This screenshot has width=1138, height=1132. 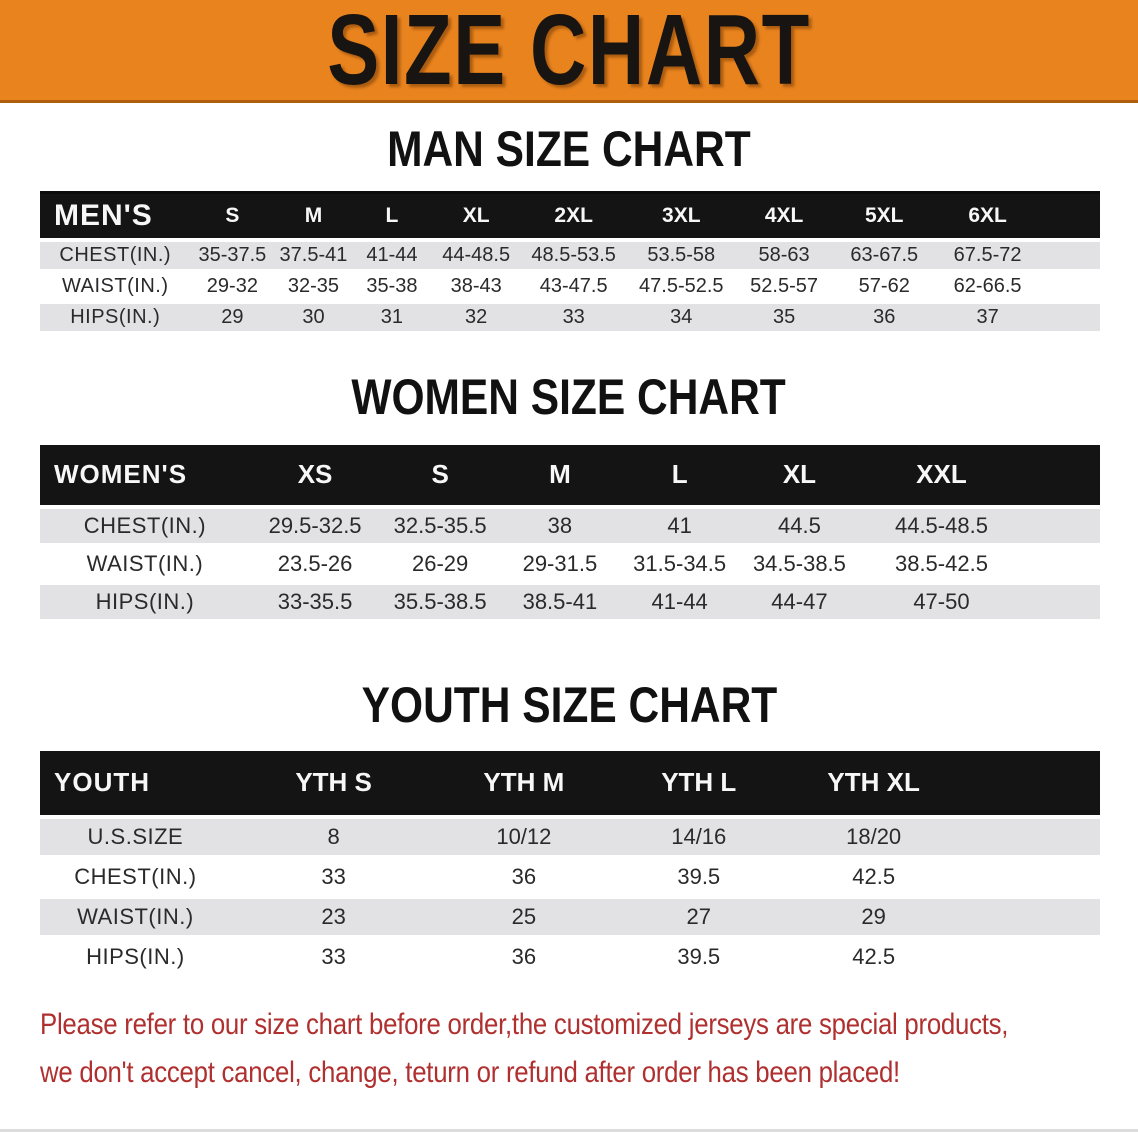 What do you see at coordinates (115, 216) in the screenshot?
I see `men-table-title: MEN'S` at bounding box center [115, 216].